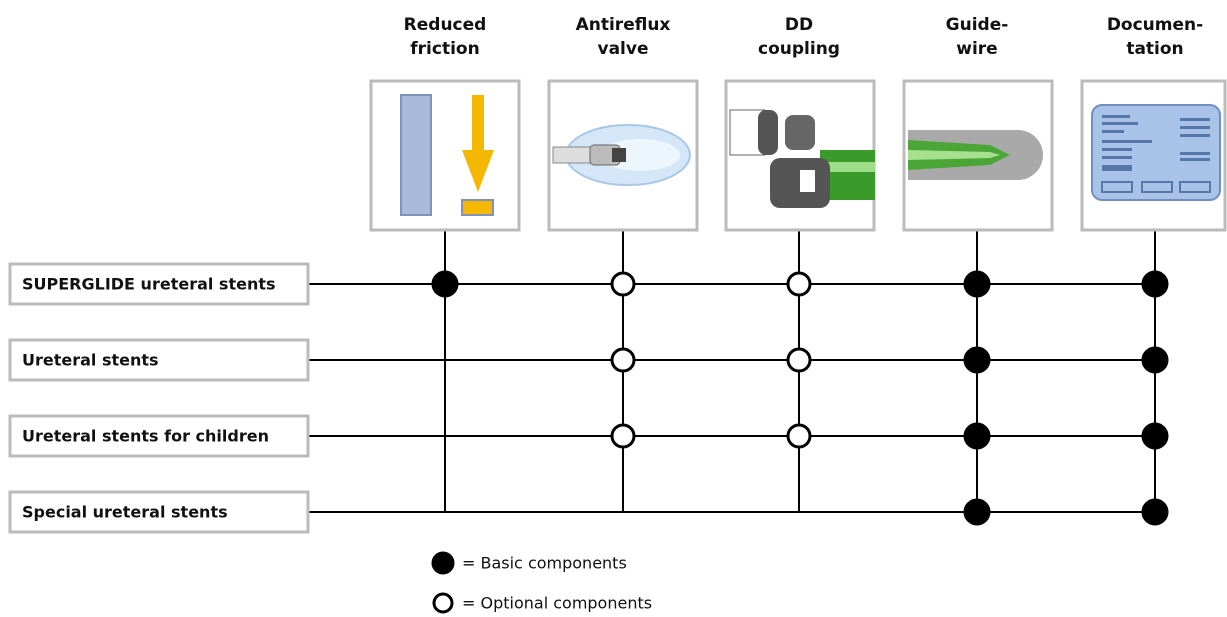 This screenshot has height=617, width=1227. I want to click on row-label: Special ureteral stents, so click(125, 512).